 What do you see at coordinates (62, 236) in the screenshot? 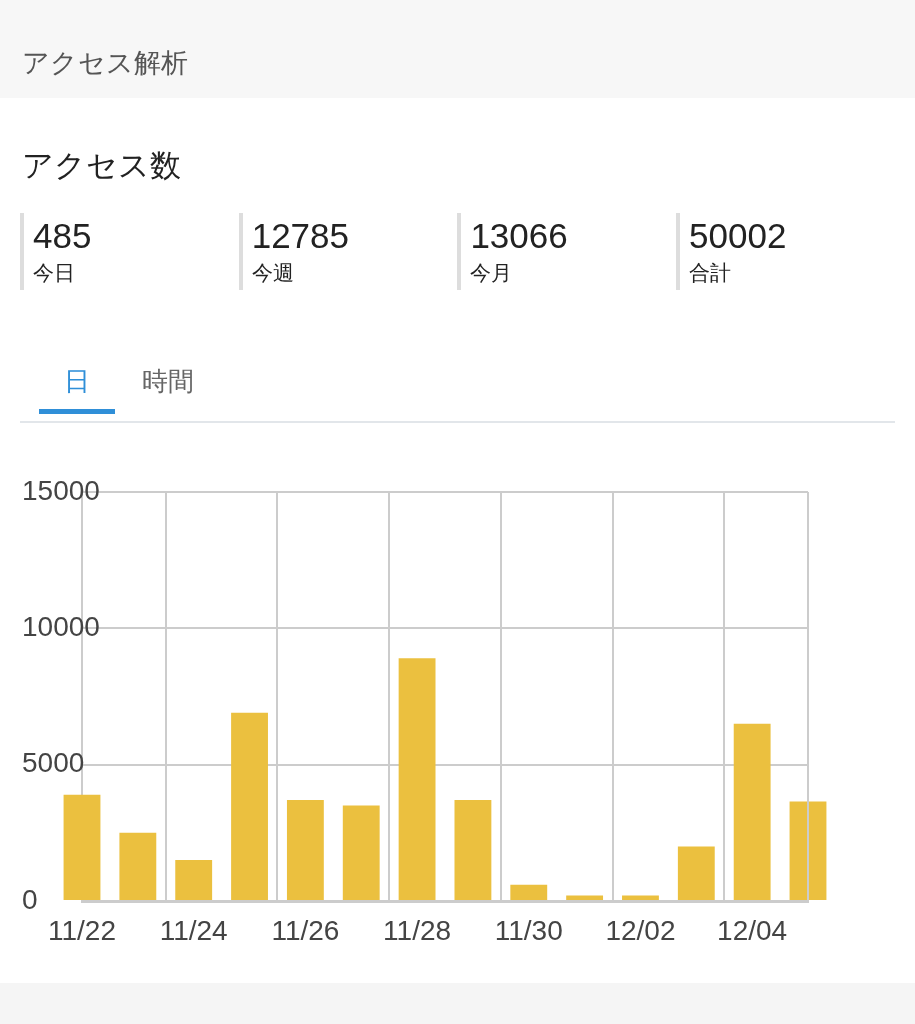
I see `text: 485` at bounding box center [62, 236].